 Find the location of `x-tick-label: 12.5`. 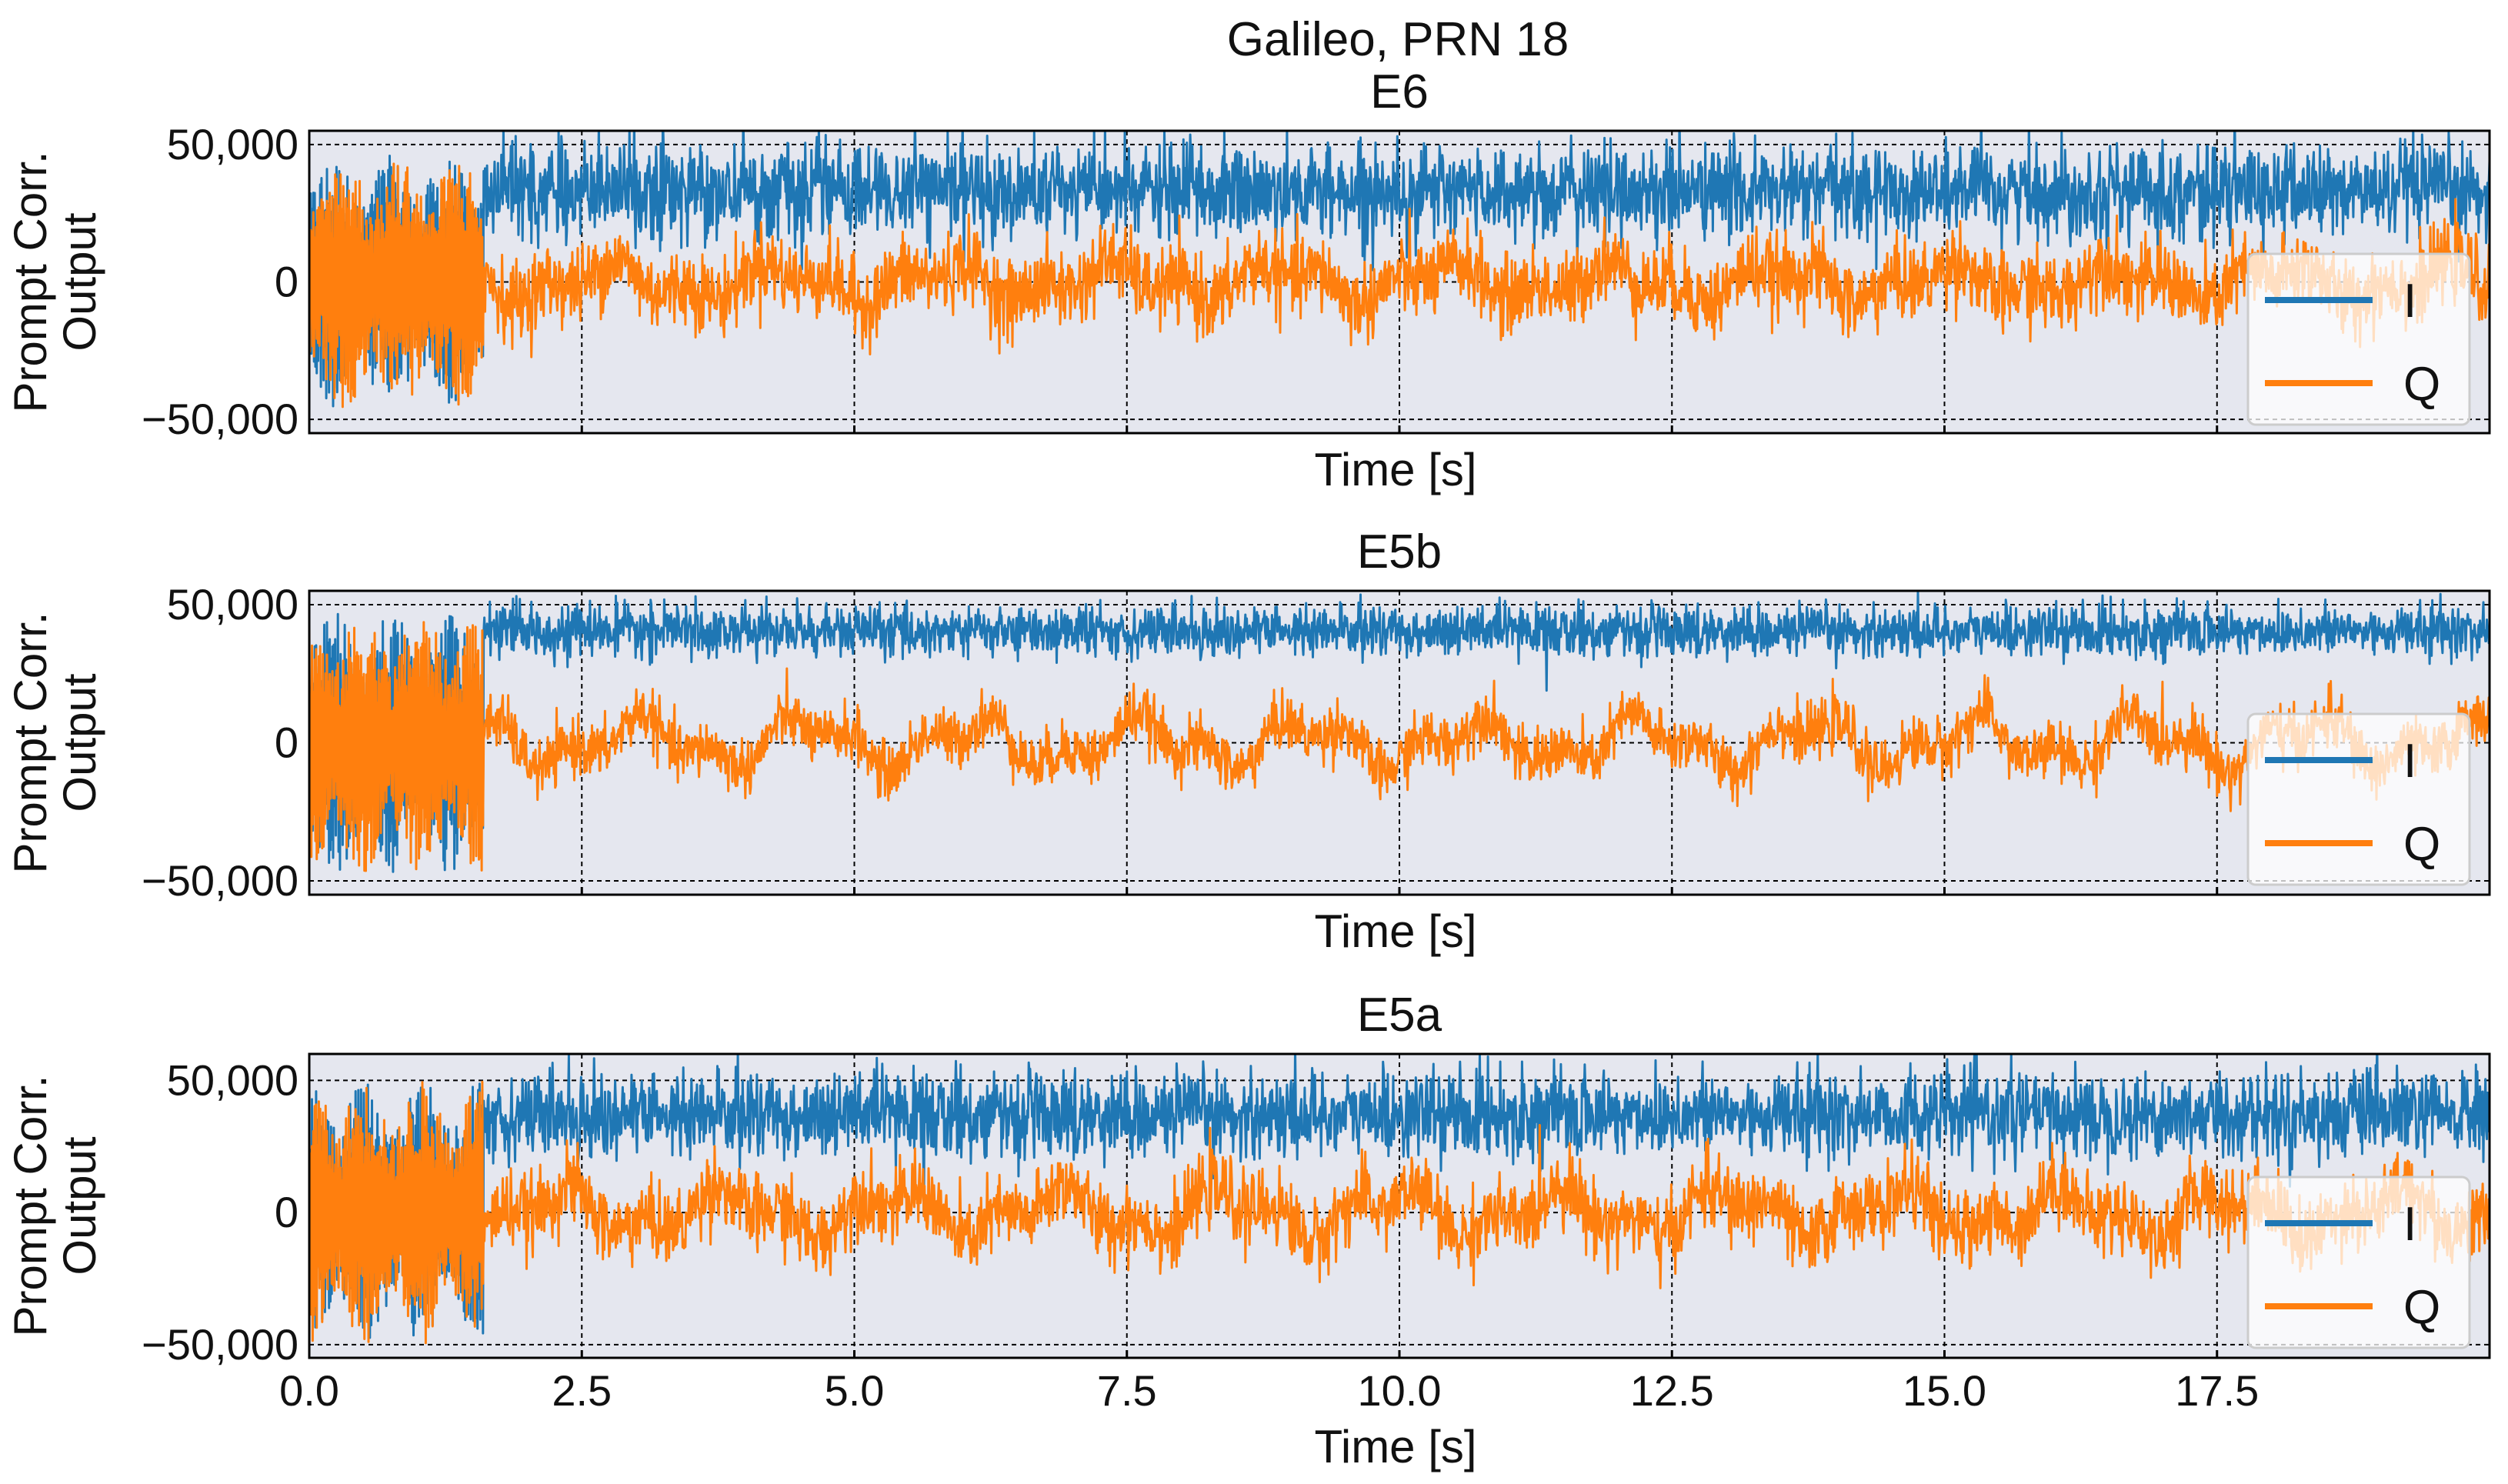

x-tick-label: 12.5 is located at coordinates (1672, 1390).